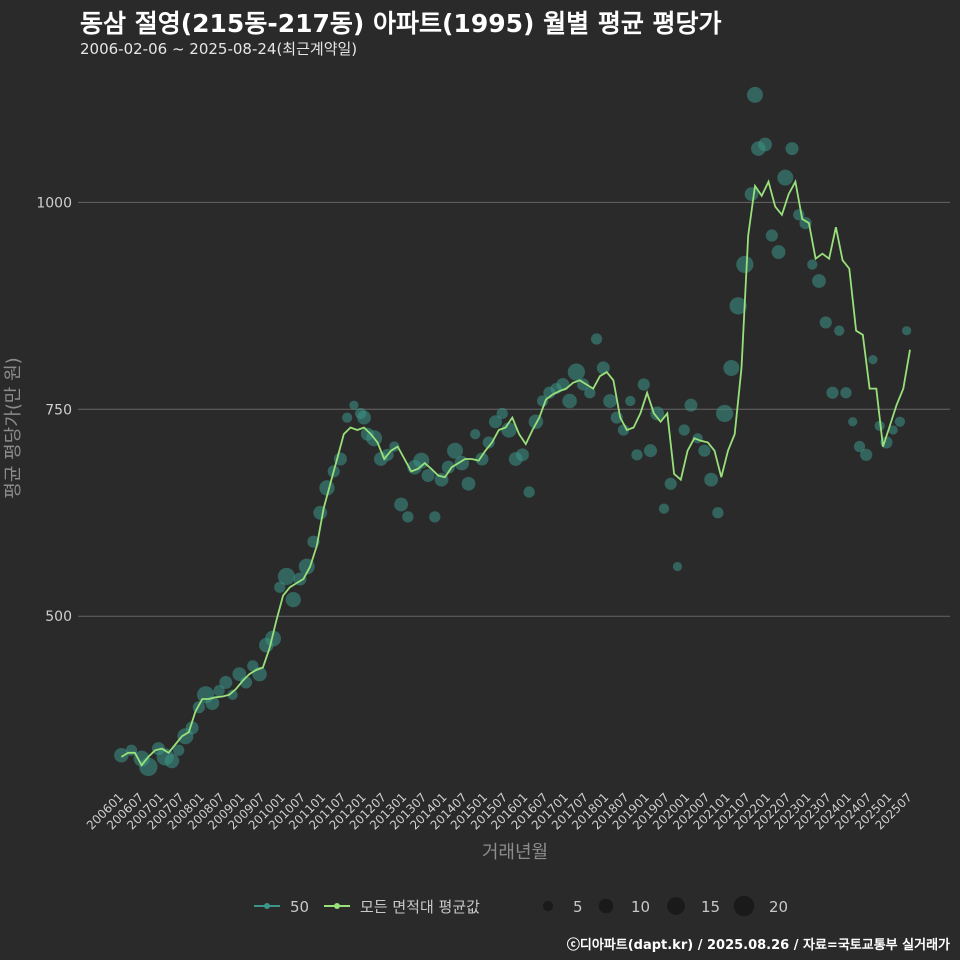  Describe the element at coordinates (219, 49) in the screenshot. I see `chart-subtitle: 2006-02-06 ~ 2025-08-24(최근계약일)` at that location.